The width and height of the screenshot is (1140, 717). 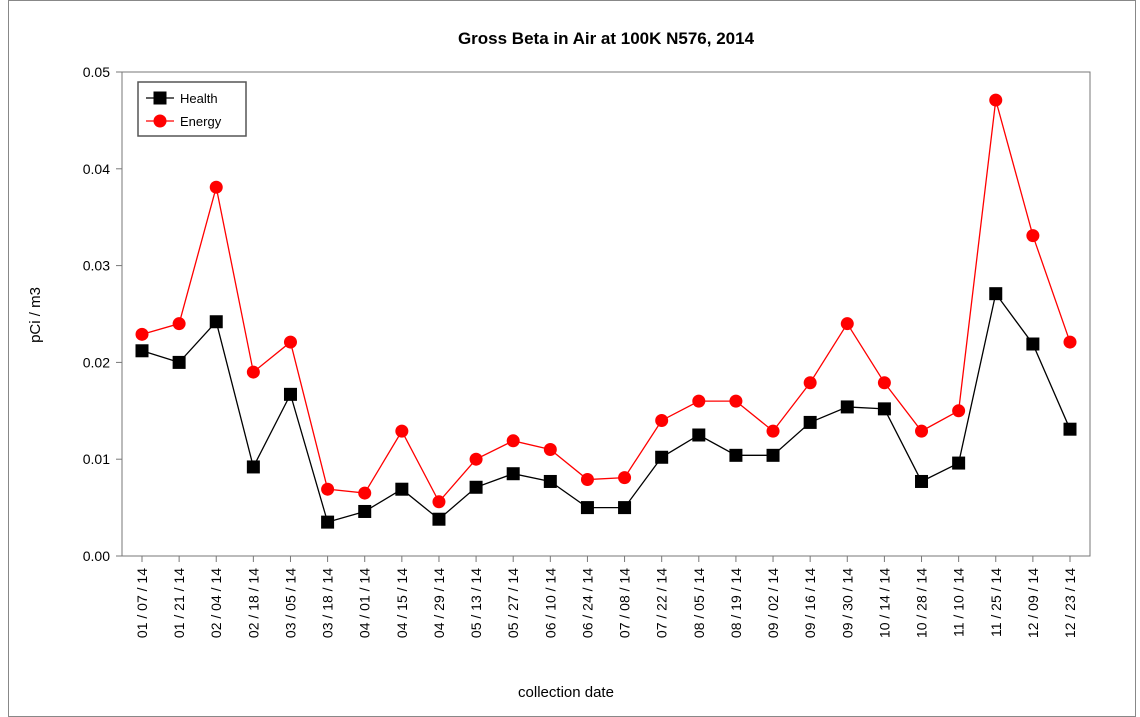 What do you see at coordinates (550, 603) in the screenshot?
I see `x-tick-label: 06 / 10 / 14` at bounding box center [550, 603].